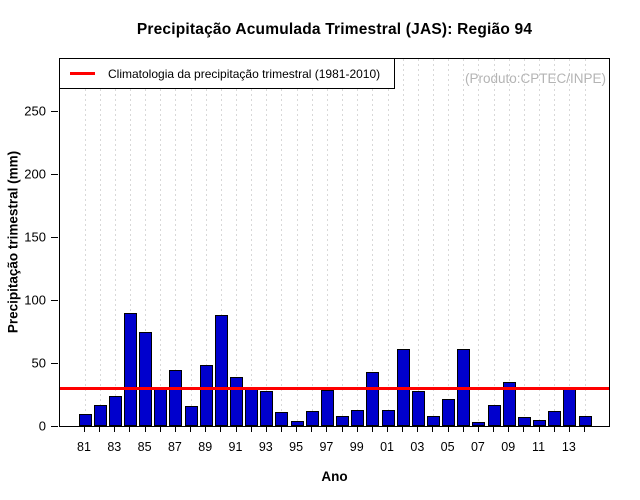 This screenshot has width=640, height=500. I want to click on x-tick-label: 99, so click(356, 447).